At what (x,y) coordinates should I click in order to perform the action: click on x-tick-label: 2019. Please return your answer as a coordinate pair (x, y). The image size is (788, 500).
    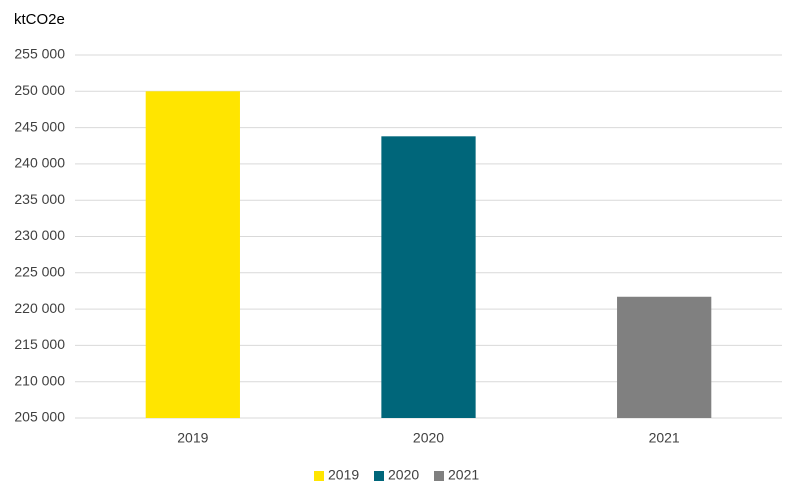
    Looking at the image, I should click on (192, 438).